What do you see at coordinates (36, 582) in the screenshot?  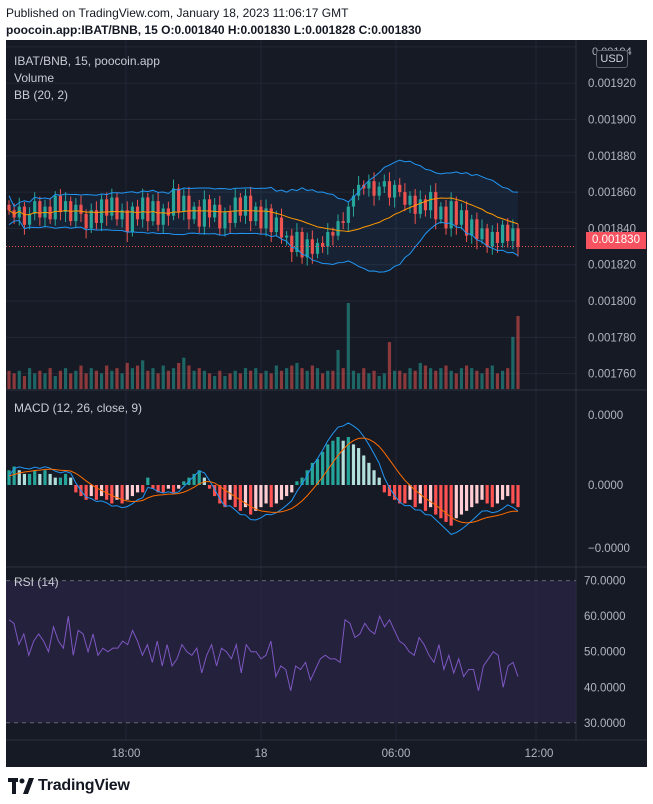 I see `rsi-legend: RSI (14)` at bounding box center [36, 582].